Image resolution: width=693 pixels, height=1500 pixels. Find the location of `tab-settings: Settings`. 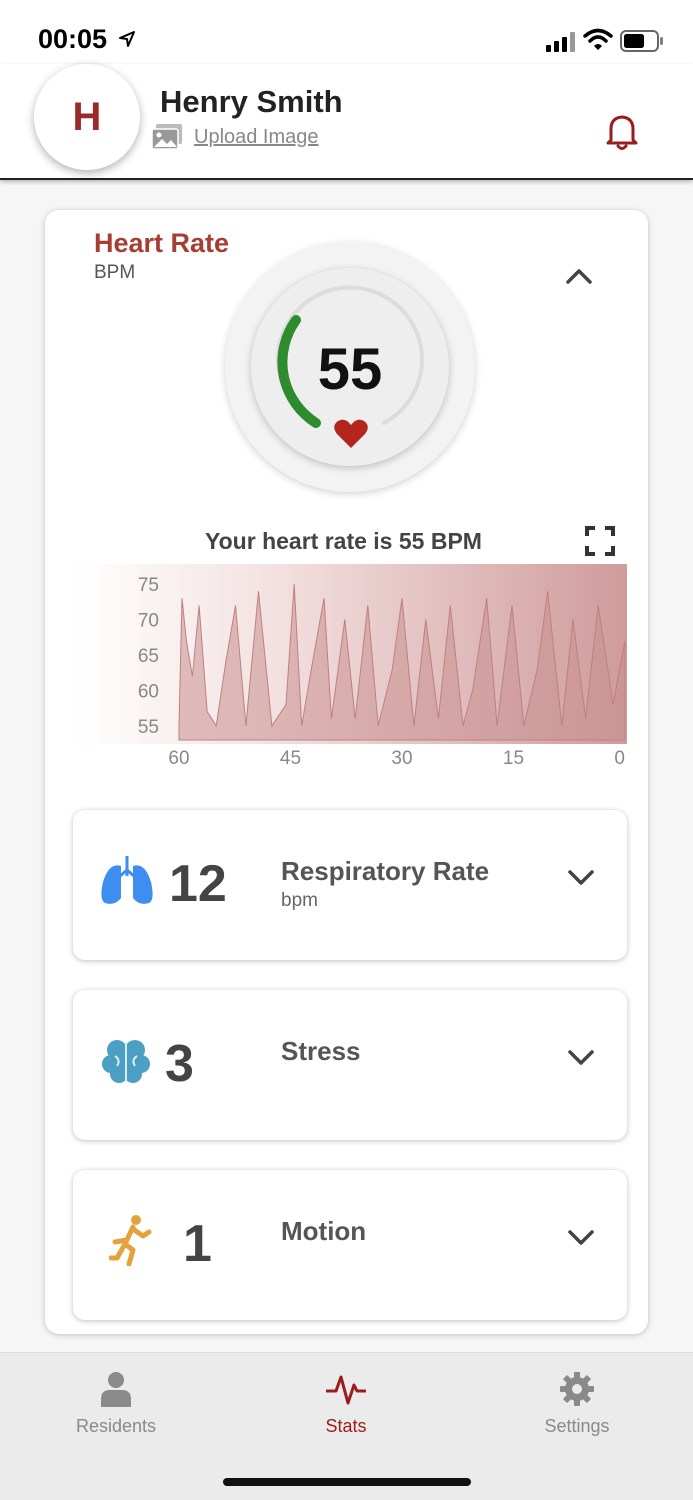

tab-settings: Settings is located at coordinates (577, 1404).